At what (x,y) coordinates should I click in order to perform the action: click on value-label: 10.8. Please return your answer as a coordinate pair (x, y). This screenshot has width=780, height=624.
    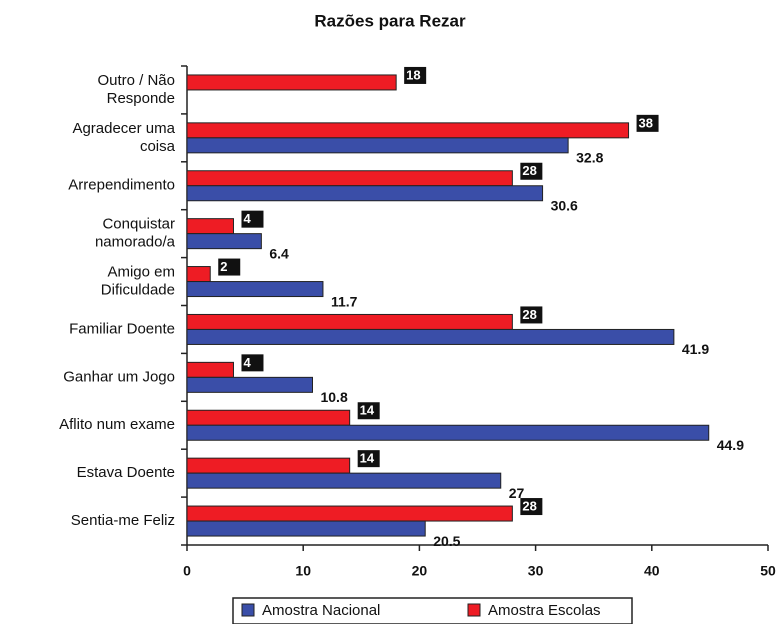
    Looking at the image, I should click on (333, 397).